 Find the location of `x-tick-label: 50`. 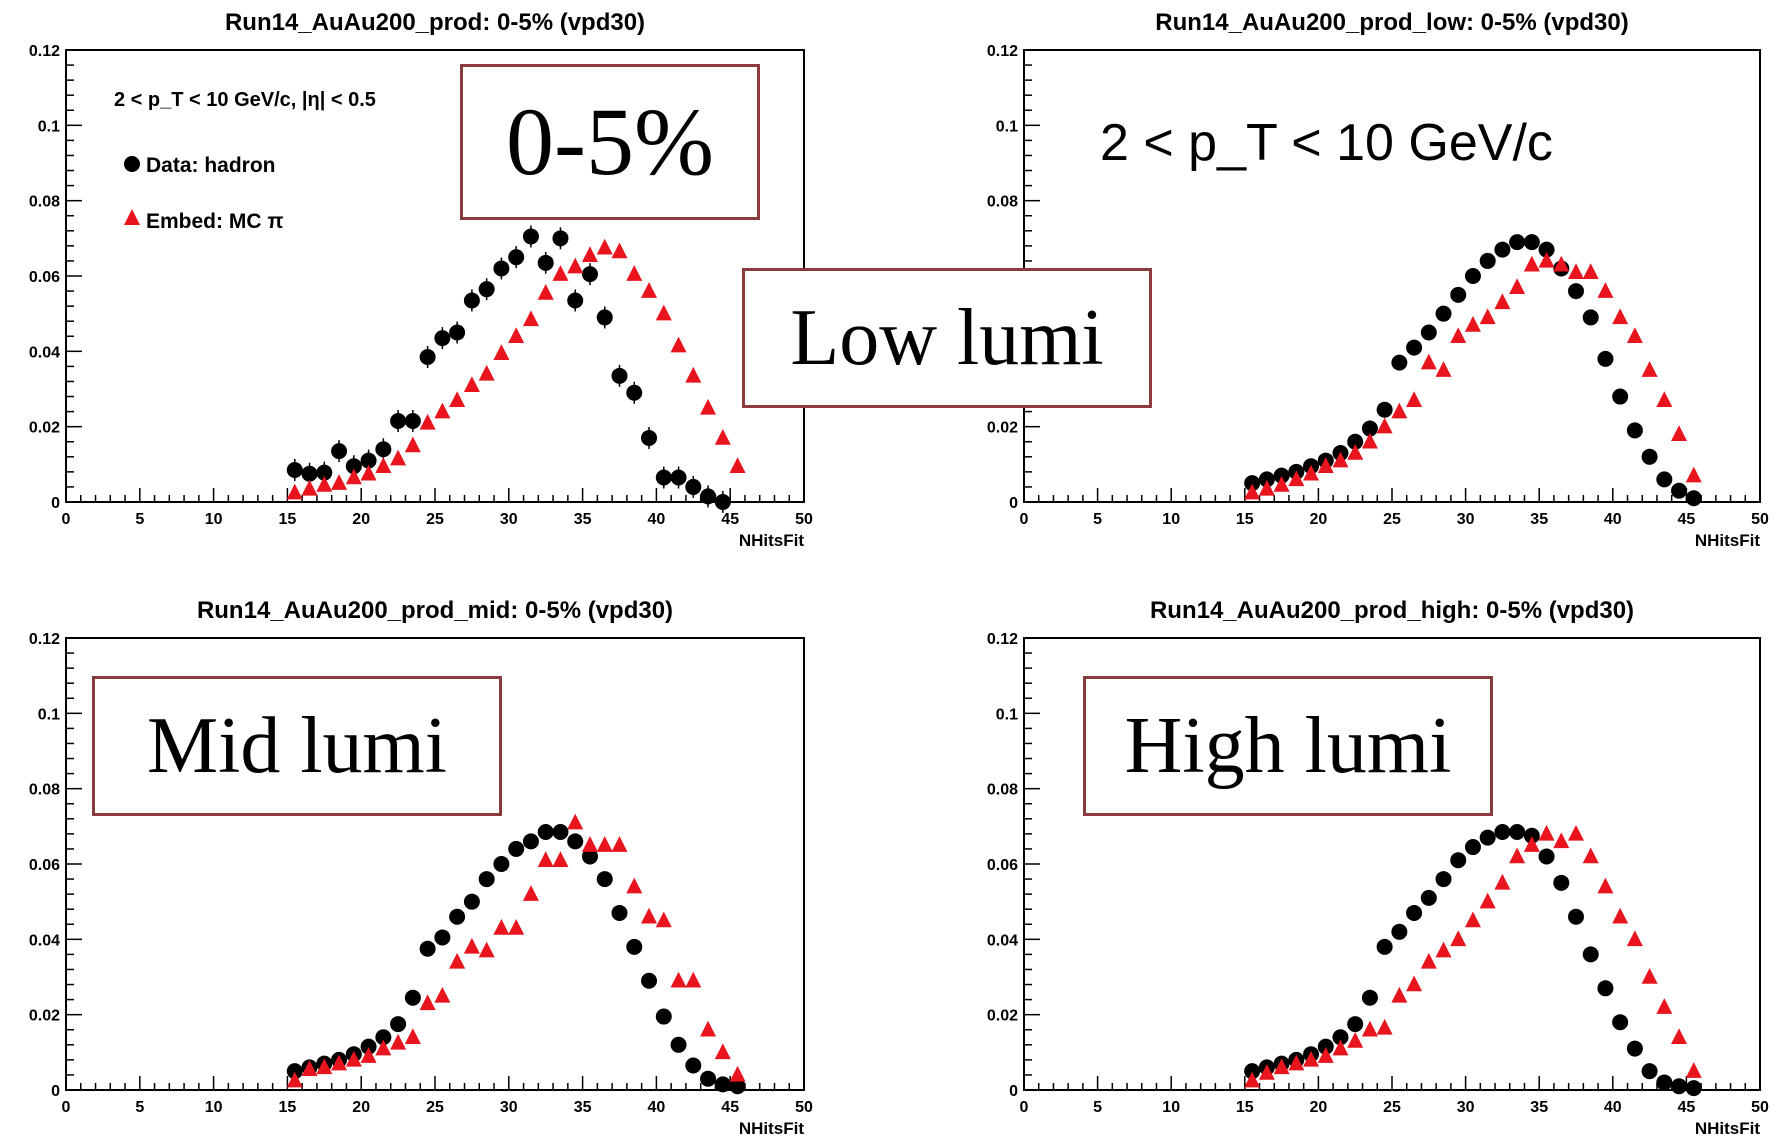

x-tick-label: 50 is located at coordinates (1760, 519).